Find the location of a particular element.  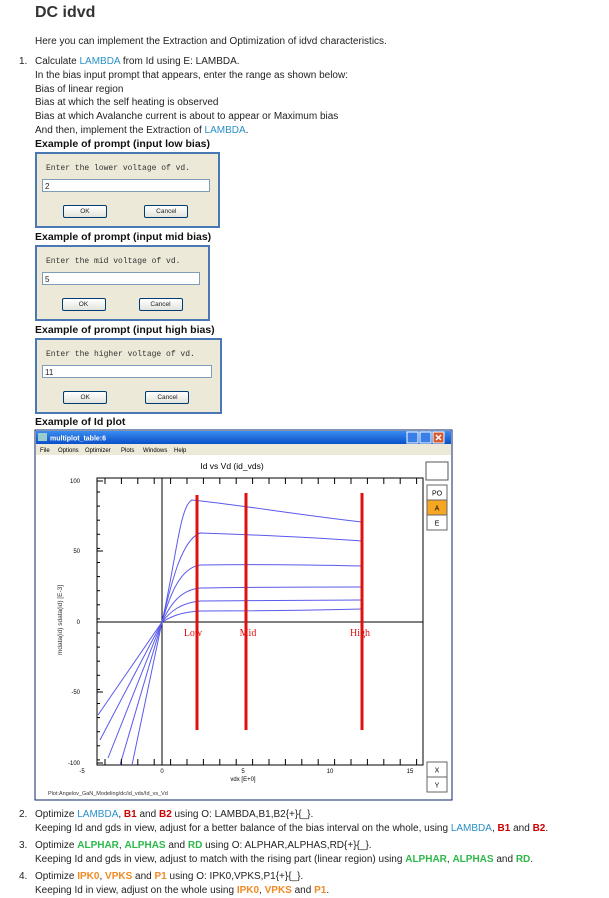

y-axis-label: mdata(id) sdata(id) [E-3] is located at coordinates (60, 620).